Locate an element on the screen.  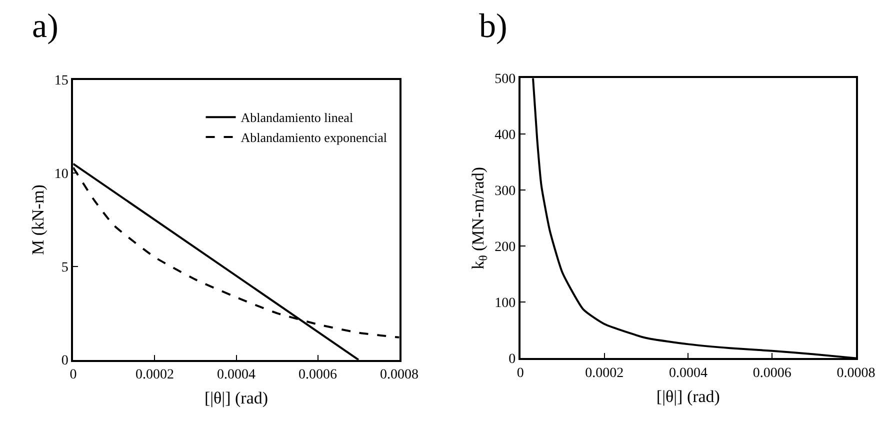
y-tick-label: 10 is located at coordinates (61, 174).